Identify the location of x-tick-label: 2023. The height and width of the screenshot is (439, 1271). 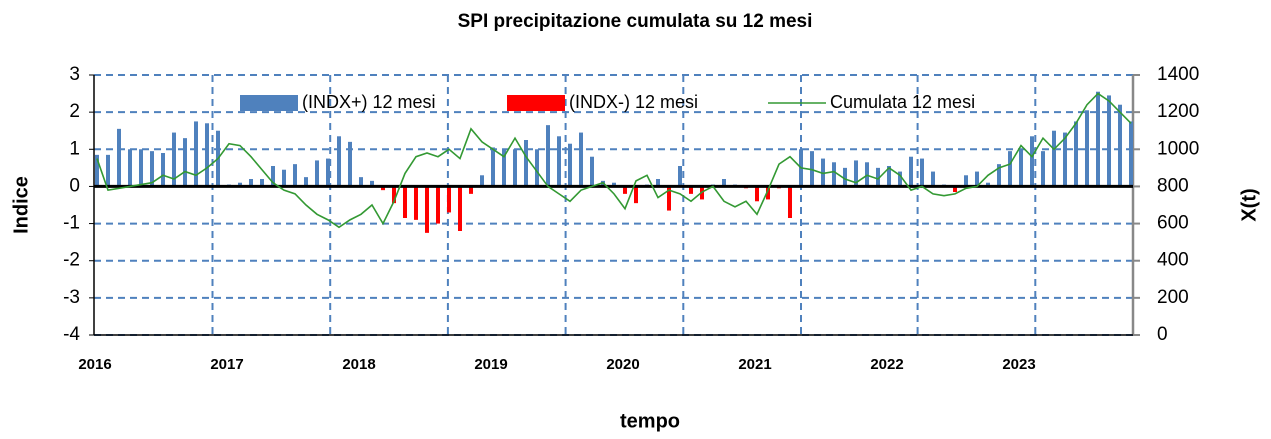
(1018, 364).